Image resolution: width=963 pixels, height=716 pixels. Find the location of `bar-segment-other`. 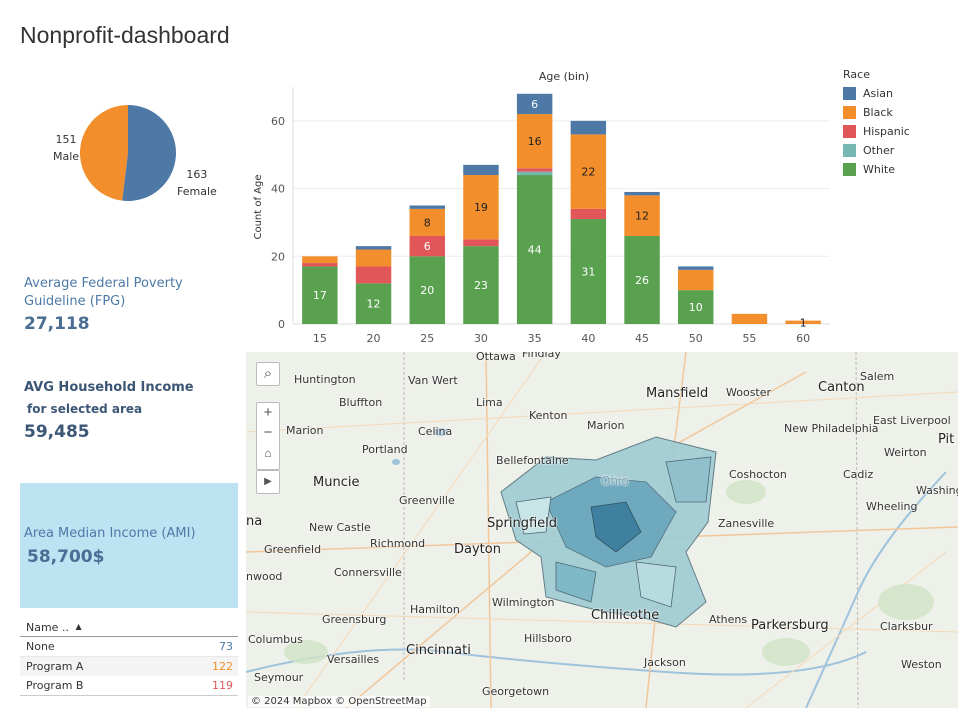

bar-segment-other is located at coordinates (534, 173).